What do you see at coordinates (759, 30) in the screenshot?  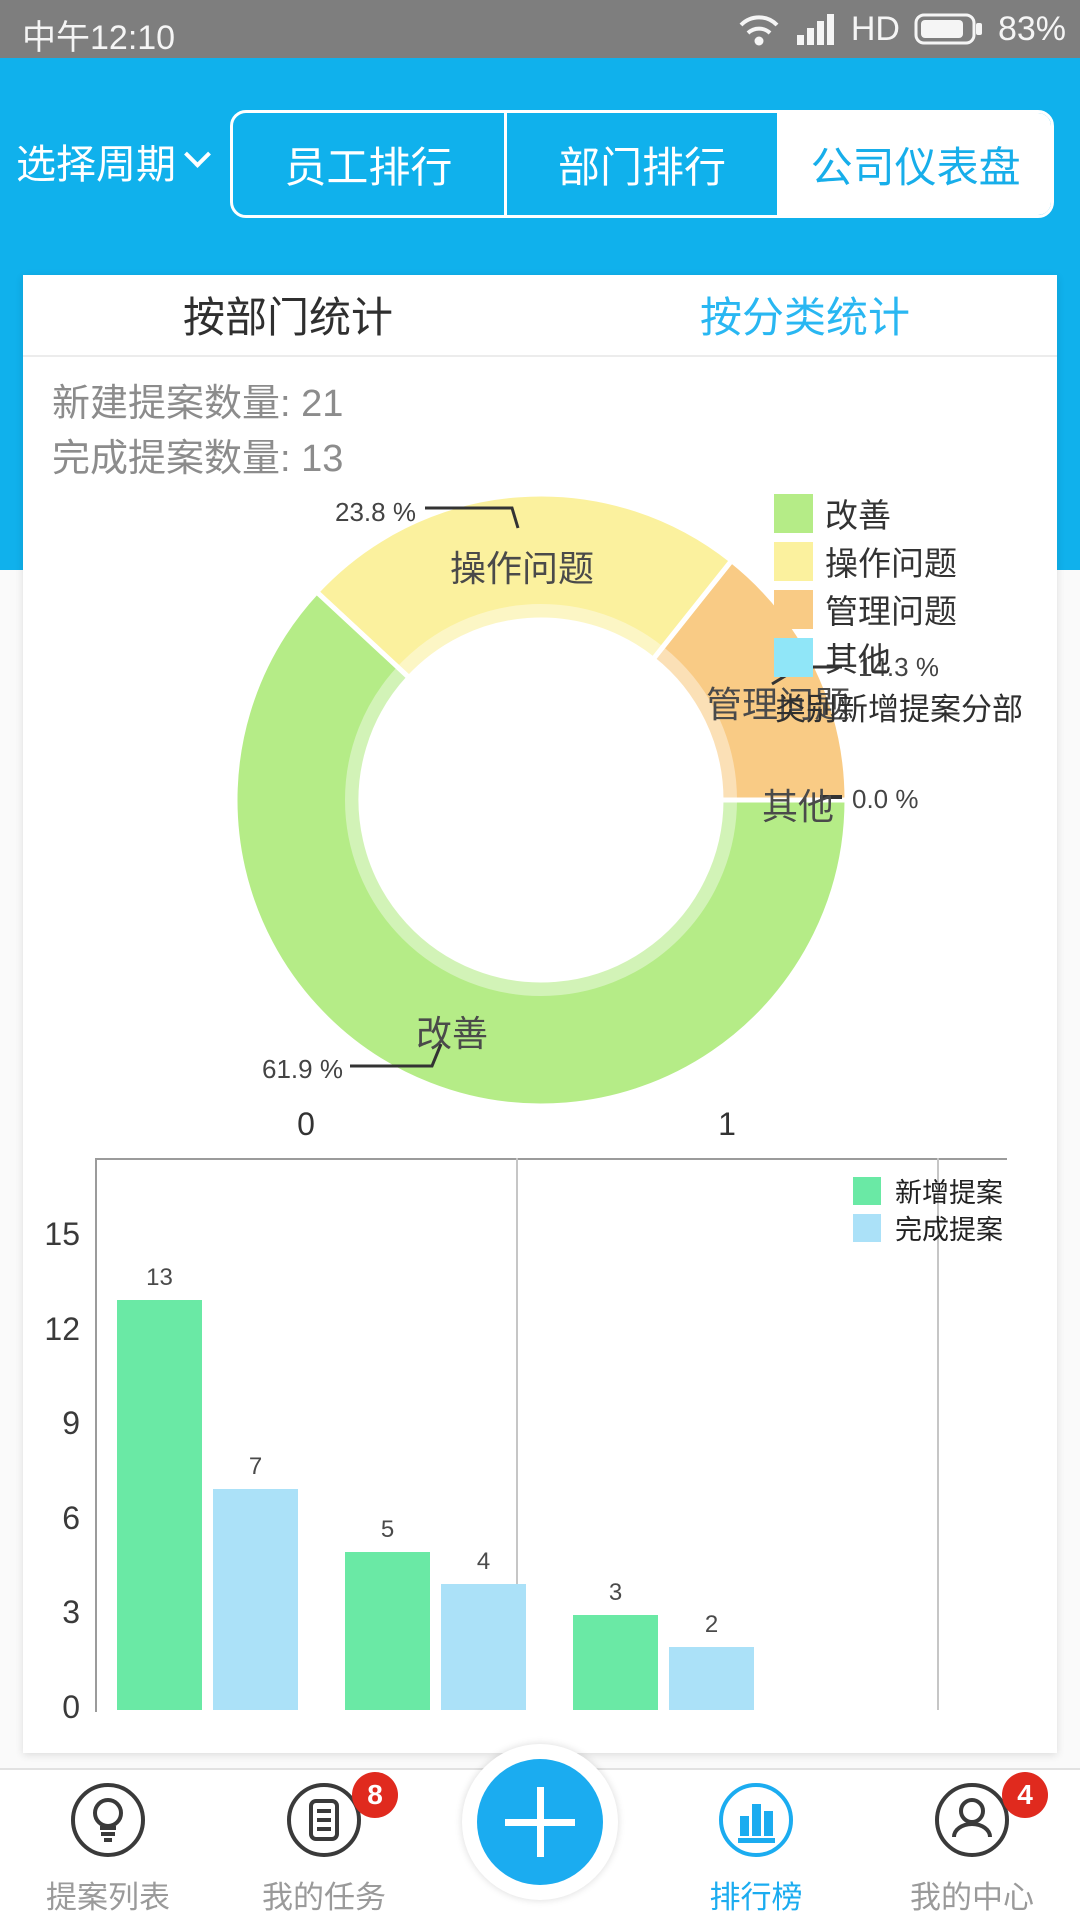 I see `wifi-icon` at bounding box center [759, 30].